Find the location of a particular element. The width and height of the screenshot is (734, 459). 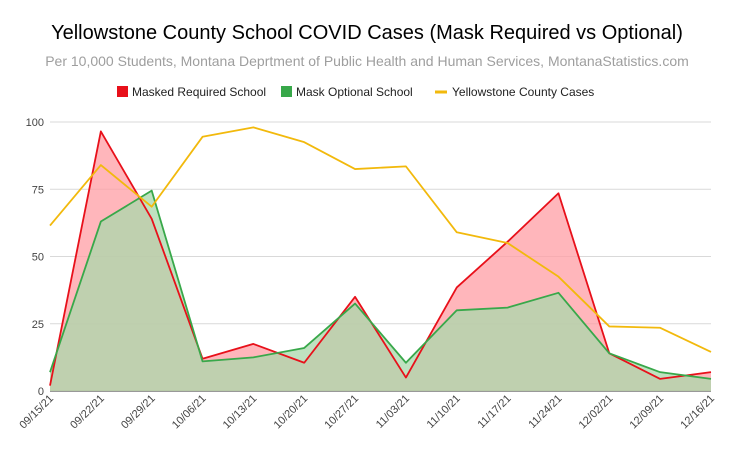

x-tick-label: 11/03/21 is located at coordinates (393, 412).